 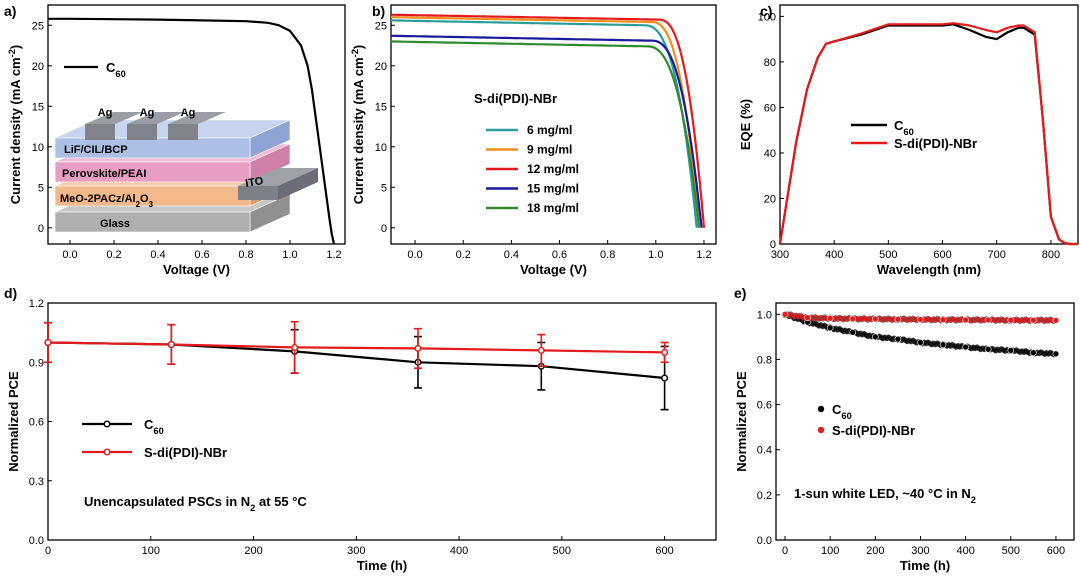 I want to click on y-tick-label: 1.2, so click(x=36, y=304).